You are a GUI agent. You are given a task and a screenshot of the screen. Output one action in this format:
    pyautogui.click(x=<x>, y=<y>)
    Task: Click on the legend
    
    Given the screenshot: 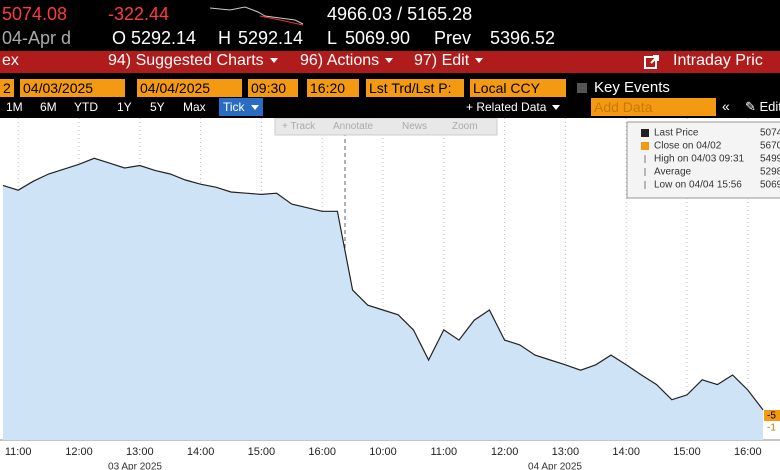 What is the action you would take?
    pyautogui.click(x=703, y=160)
    